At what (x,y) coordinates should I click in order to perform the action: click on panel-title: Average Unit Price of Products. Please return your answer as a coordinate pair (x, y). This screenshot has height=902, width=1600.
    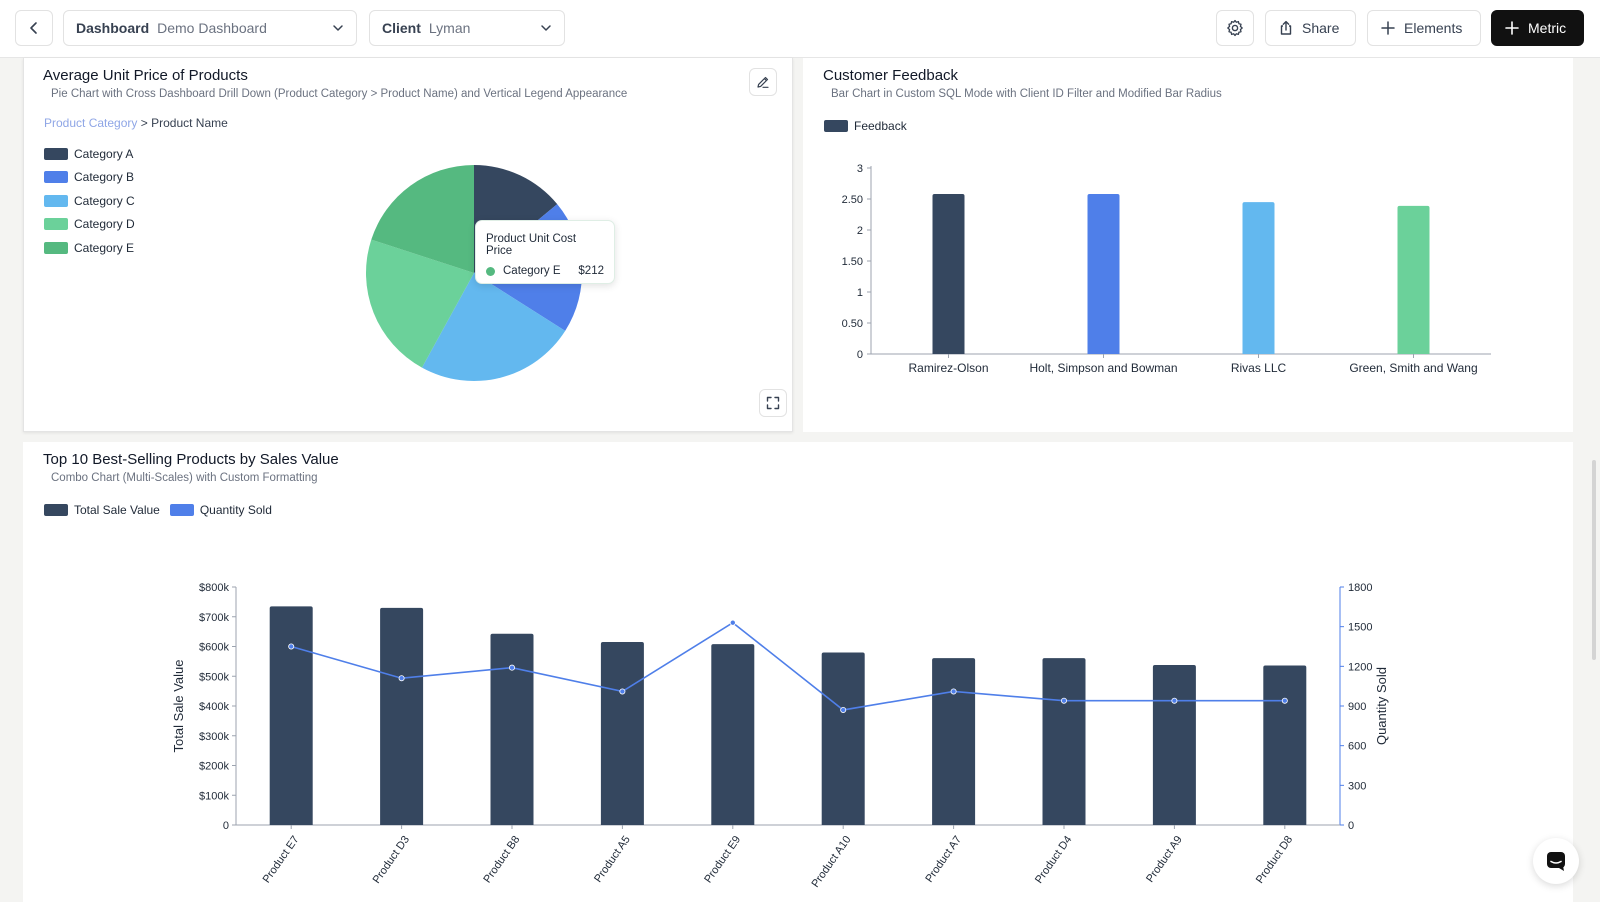
    Looking at the image, I should click on (145, 75).